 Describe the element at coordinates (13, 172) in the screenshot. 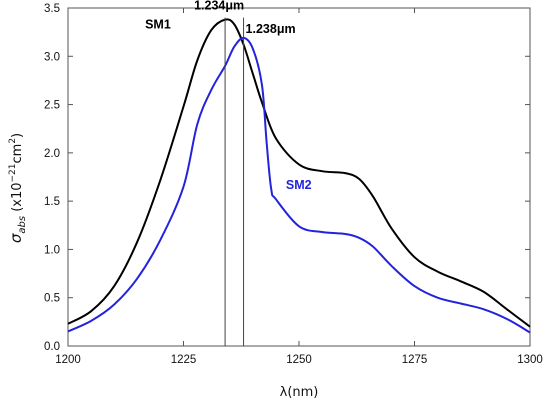

I see `y-axis-title-sup1: −21` at that location.